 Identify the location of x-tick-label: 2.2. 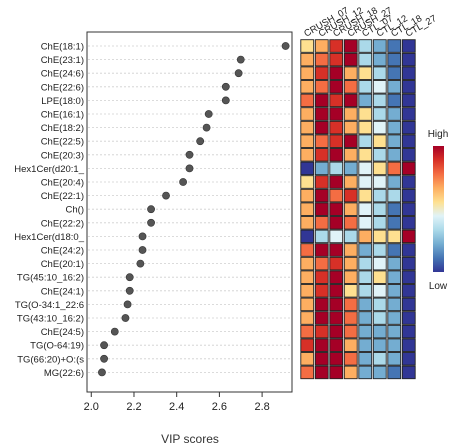
(133, 407).